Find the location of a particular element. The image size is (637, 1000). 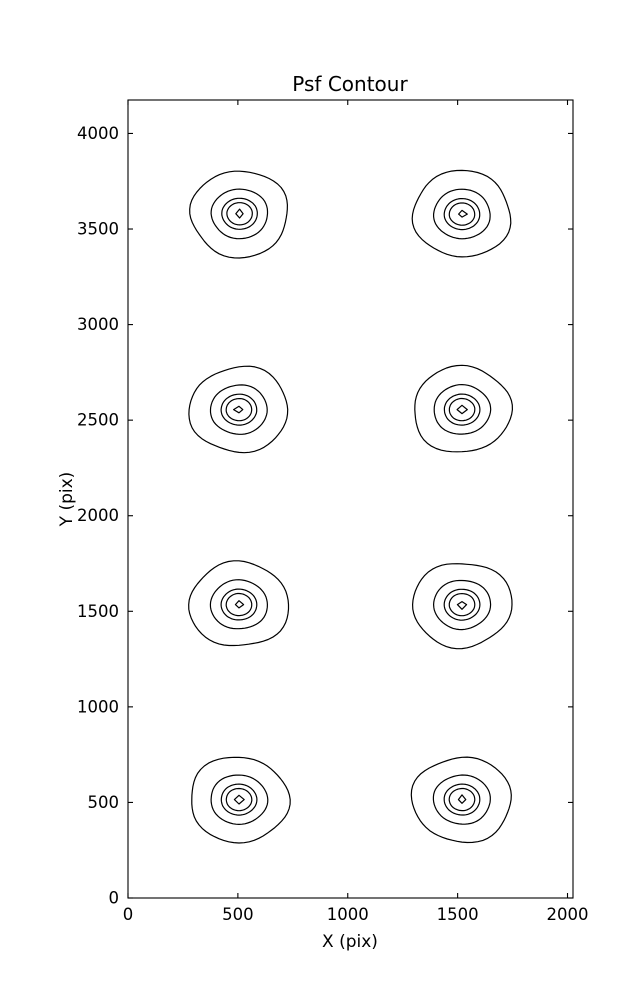

x-axis-label: X (pix) is located at coordinates (350, 942).